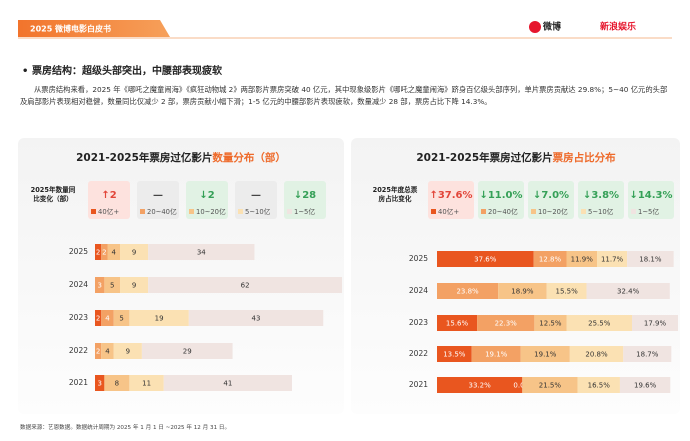  I want to click on logo-icon, so click(535, 27).